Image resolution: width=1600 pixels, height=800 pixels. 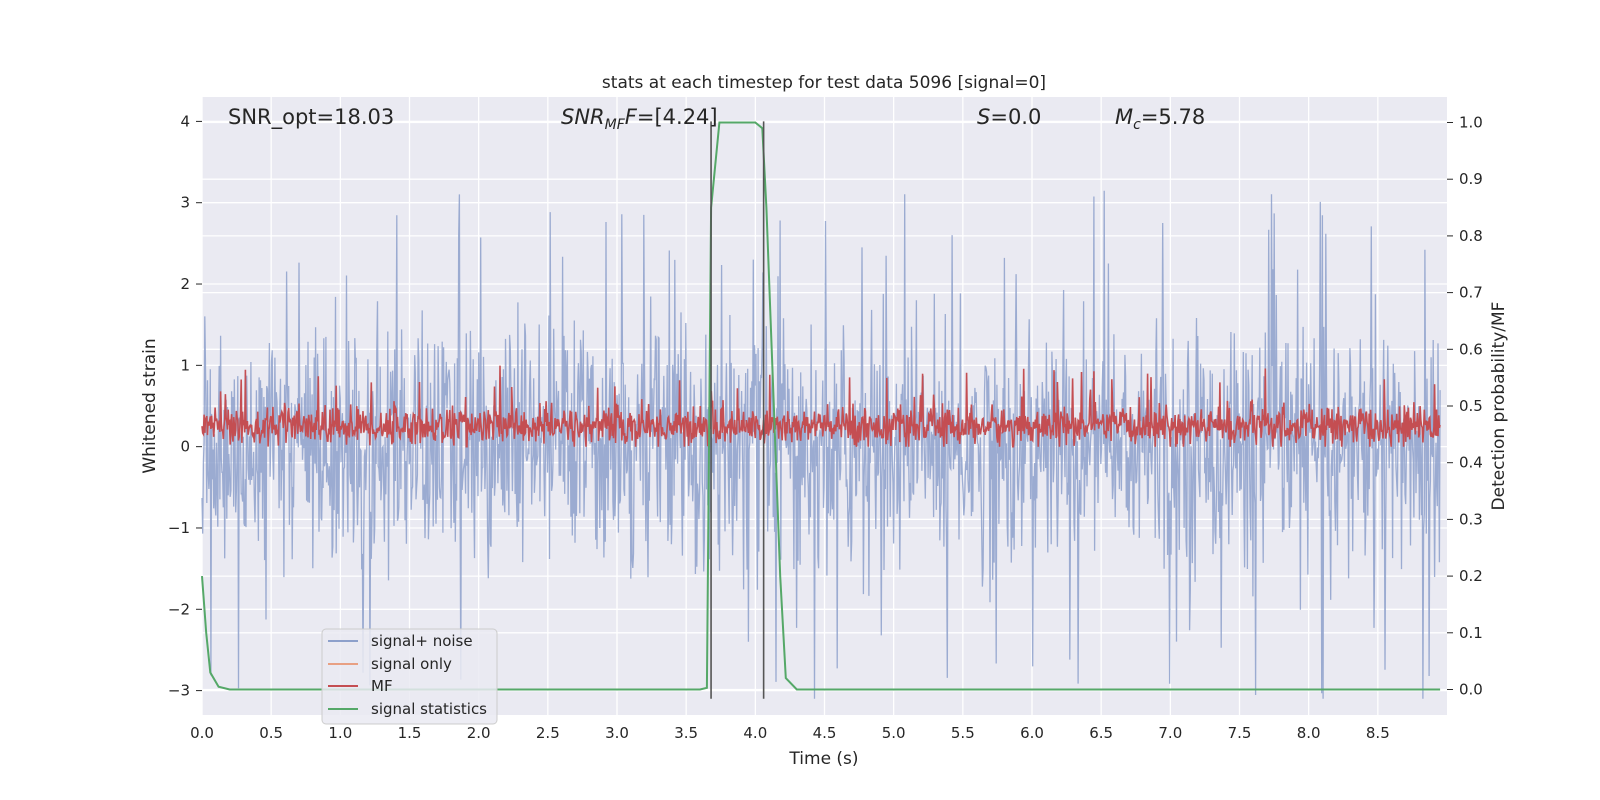 What do you see at coordinates (1471, 293) in the screenshot?
I see `y2-tick-label: 0.7` at bounding box center [1471, 293].